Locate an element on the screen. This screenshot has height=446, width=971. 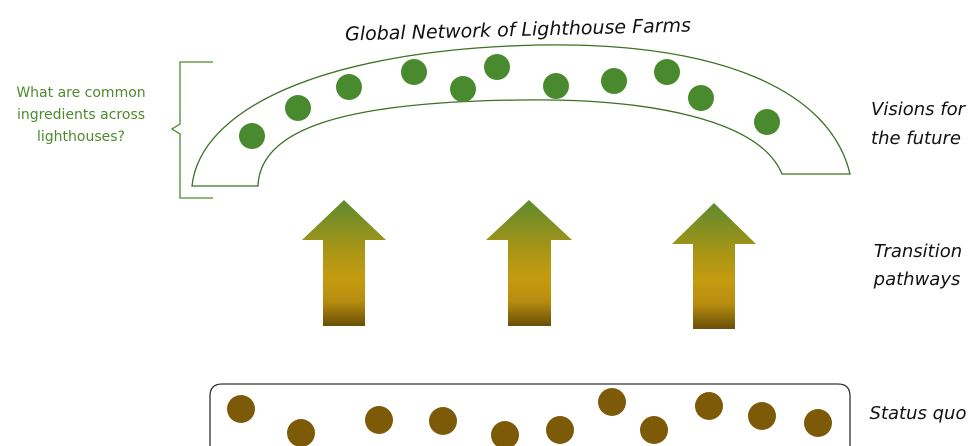
status-quo-label: Status quo is located at coordinates (918, 413).